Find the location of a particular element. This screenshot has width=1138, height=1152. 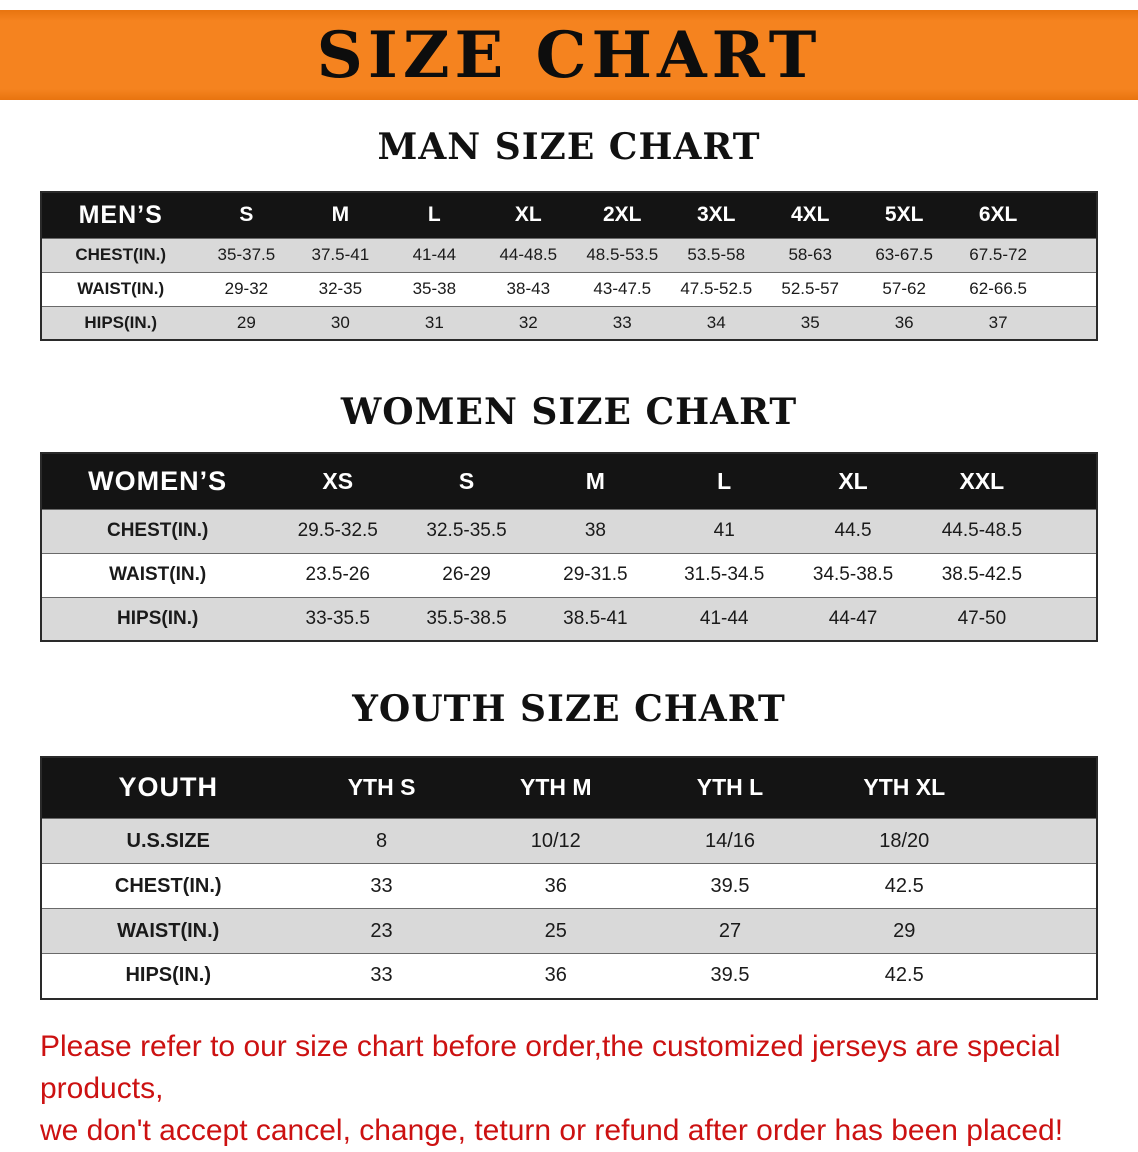

value-cell: 41 is located at coordinates (724, 531).